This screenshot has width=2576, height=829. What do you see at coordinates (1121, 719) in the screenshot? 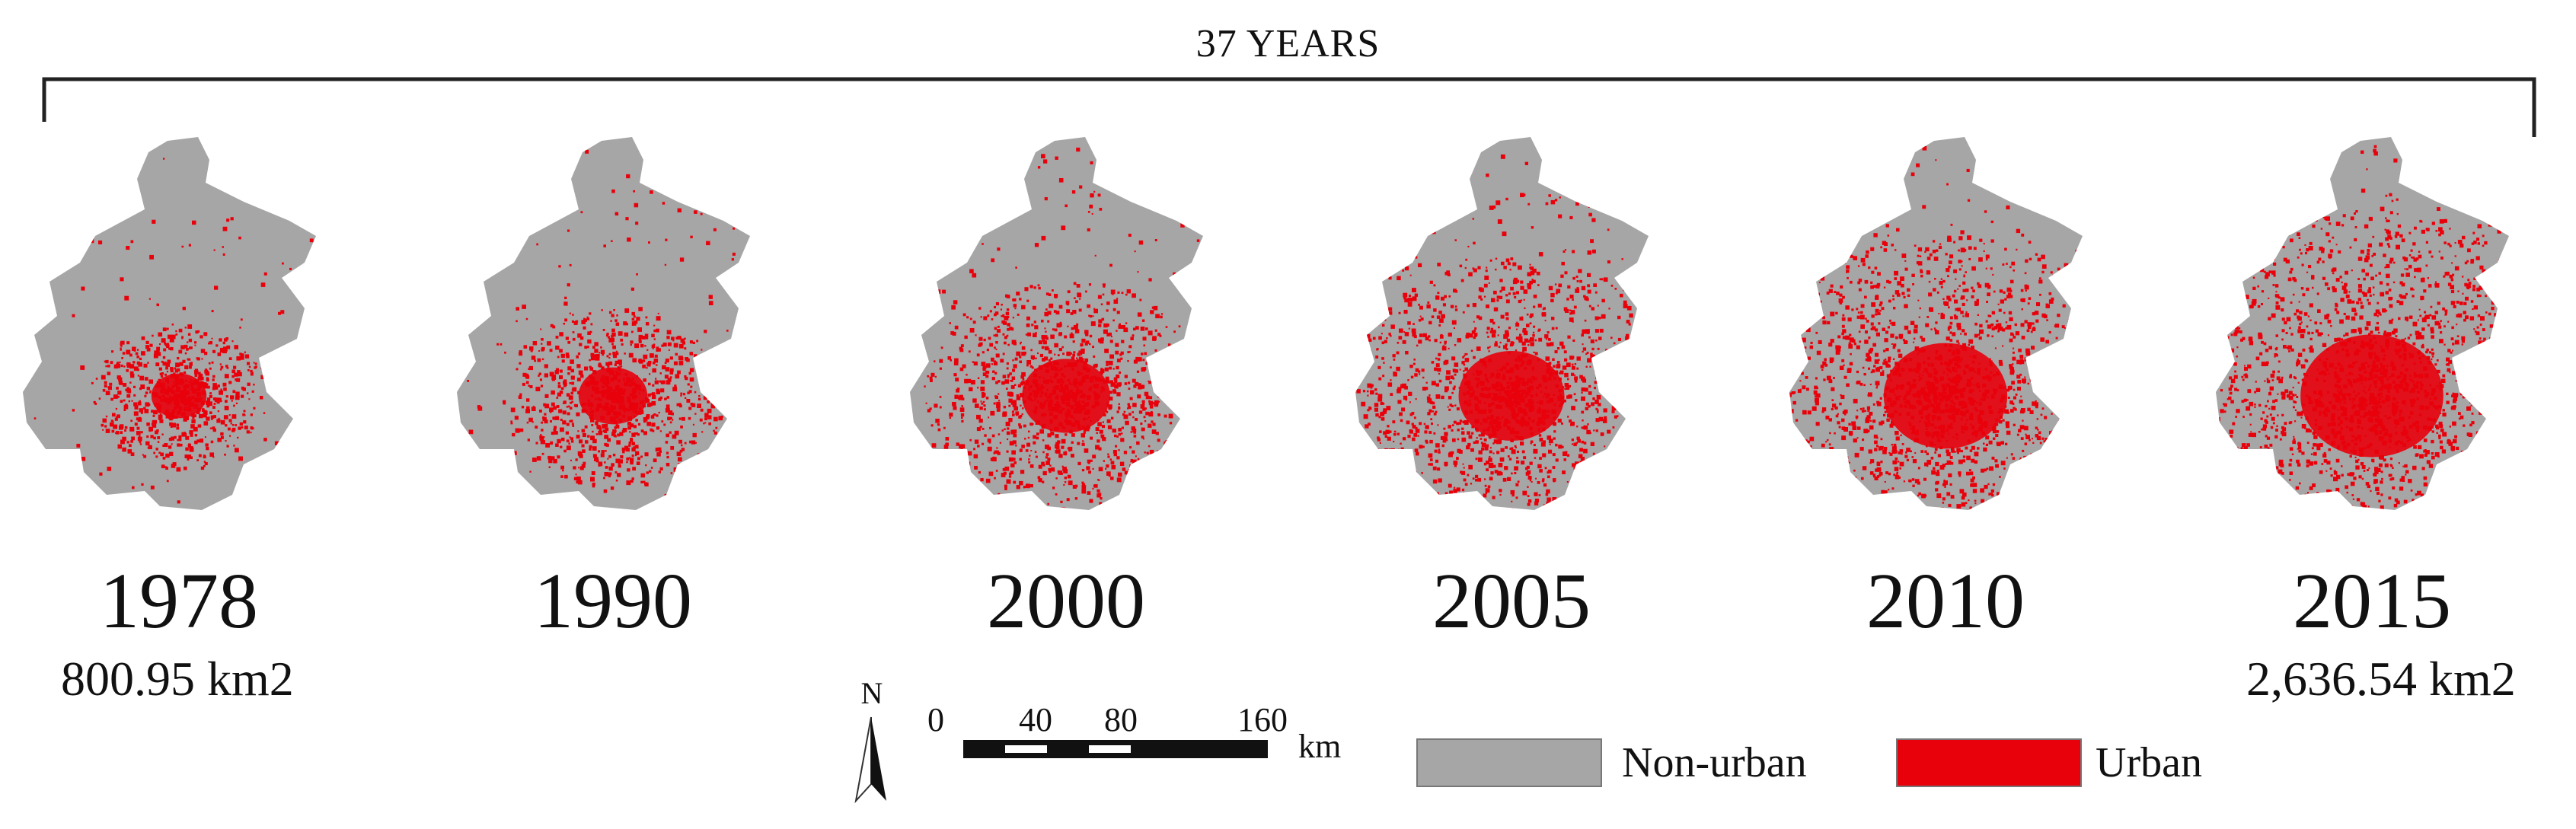
I see `scale-tick-80: 80` at bounding box center [1121, 719].